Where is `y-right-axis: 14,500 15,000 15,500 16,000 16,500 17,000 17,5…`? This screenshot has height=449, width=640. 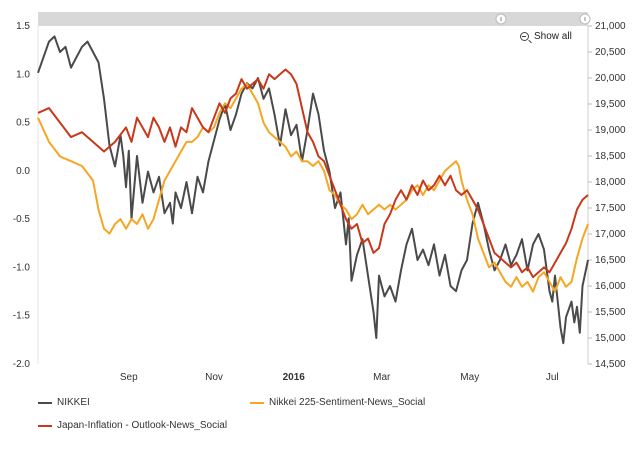
y-right-axis: 14,500 15,000 15,500 16,000 16,500 17,000 17,5… is located at coordinates (607, 195).